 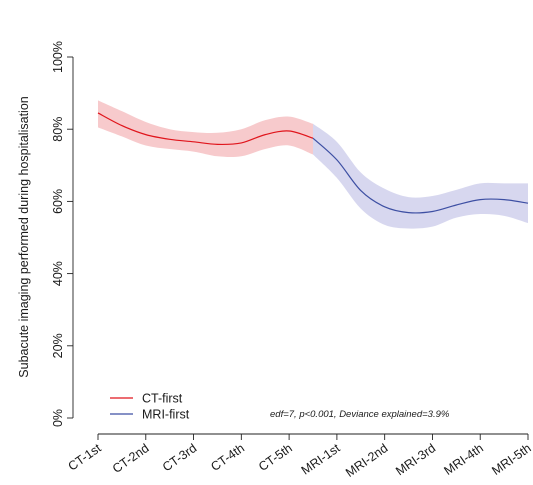 I want to click on series-line-ct-first, so click(x=205, y=129).